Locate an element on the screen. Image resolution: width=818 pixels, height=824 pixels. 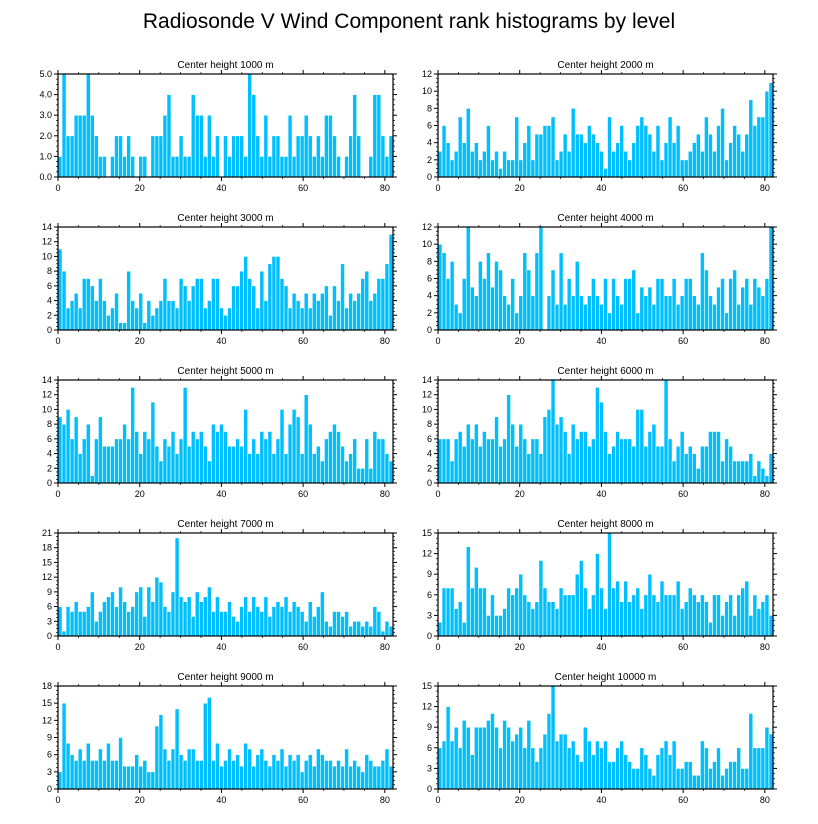
y-tick-label: 12 is located at coordinates (47, 242).